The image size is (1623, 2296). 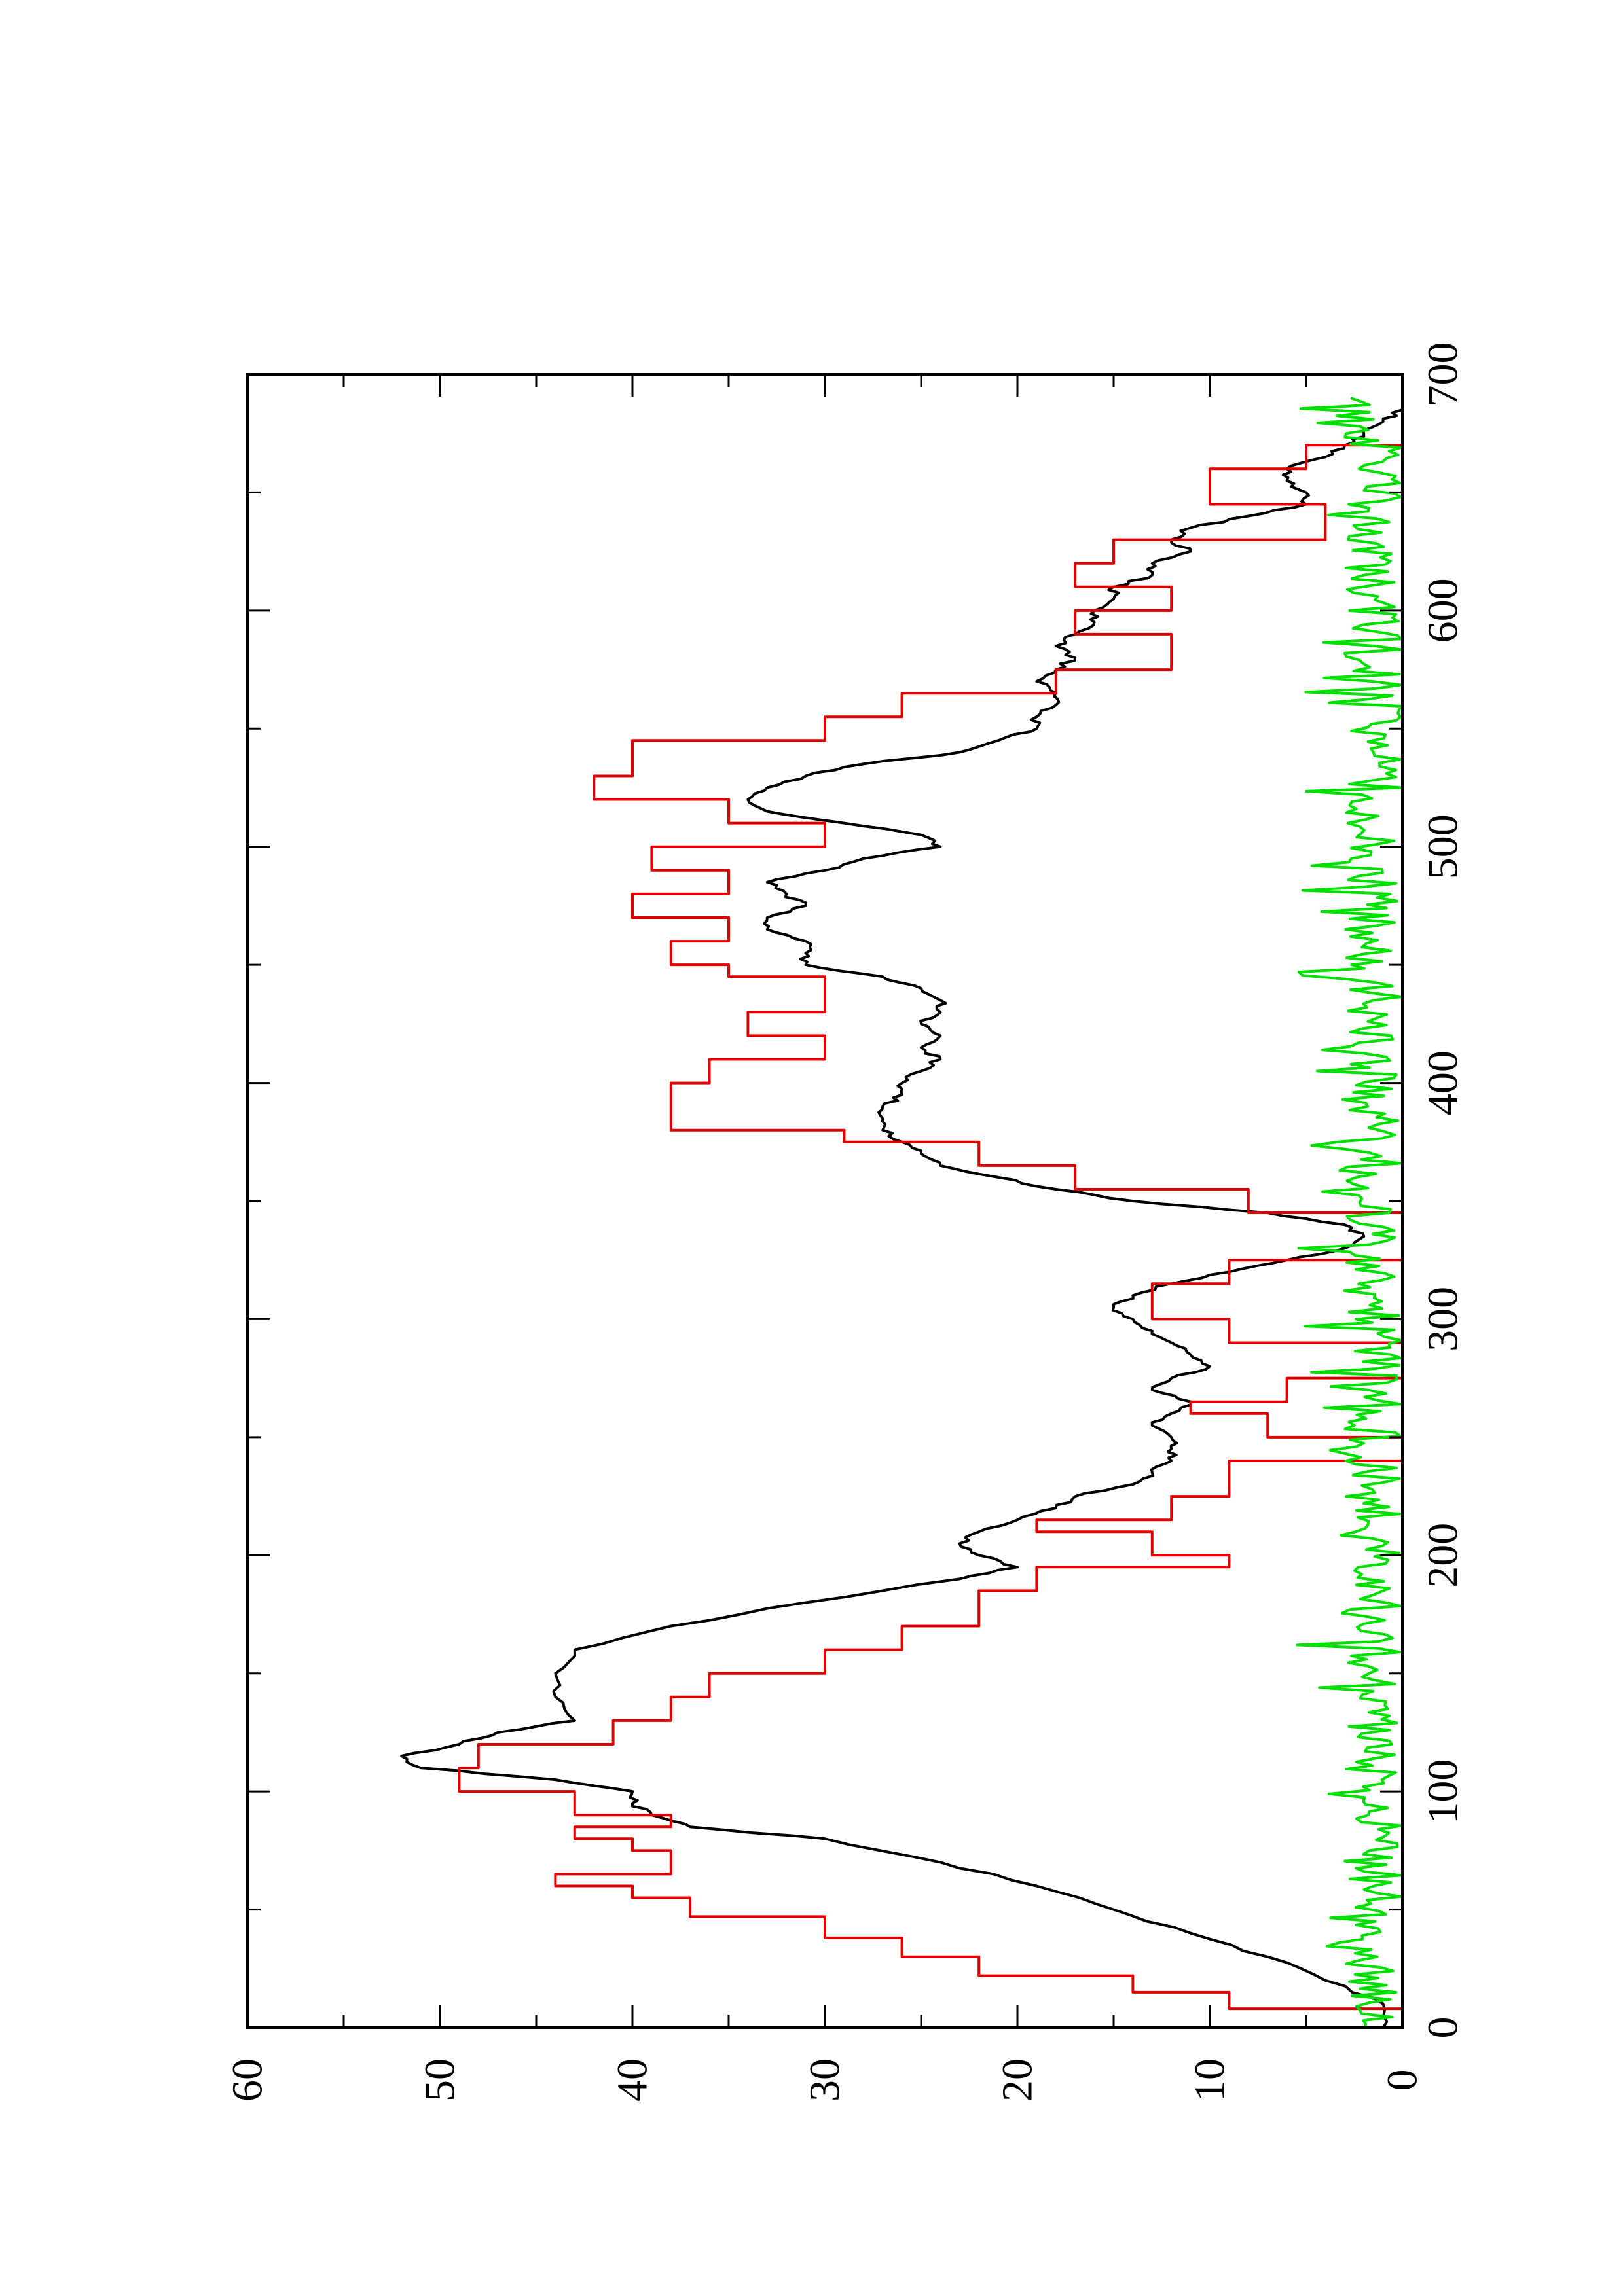 What do you see at coordinates (1443, 846) in the screenshot?
I see `x-tick-label: 500` at bounding box center [1443, 846].